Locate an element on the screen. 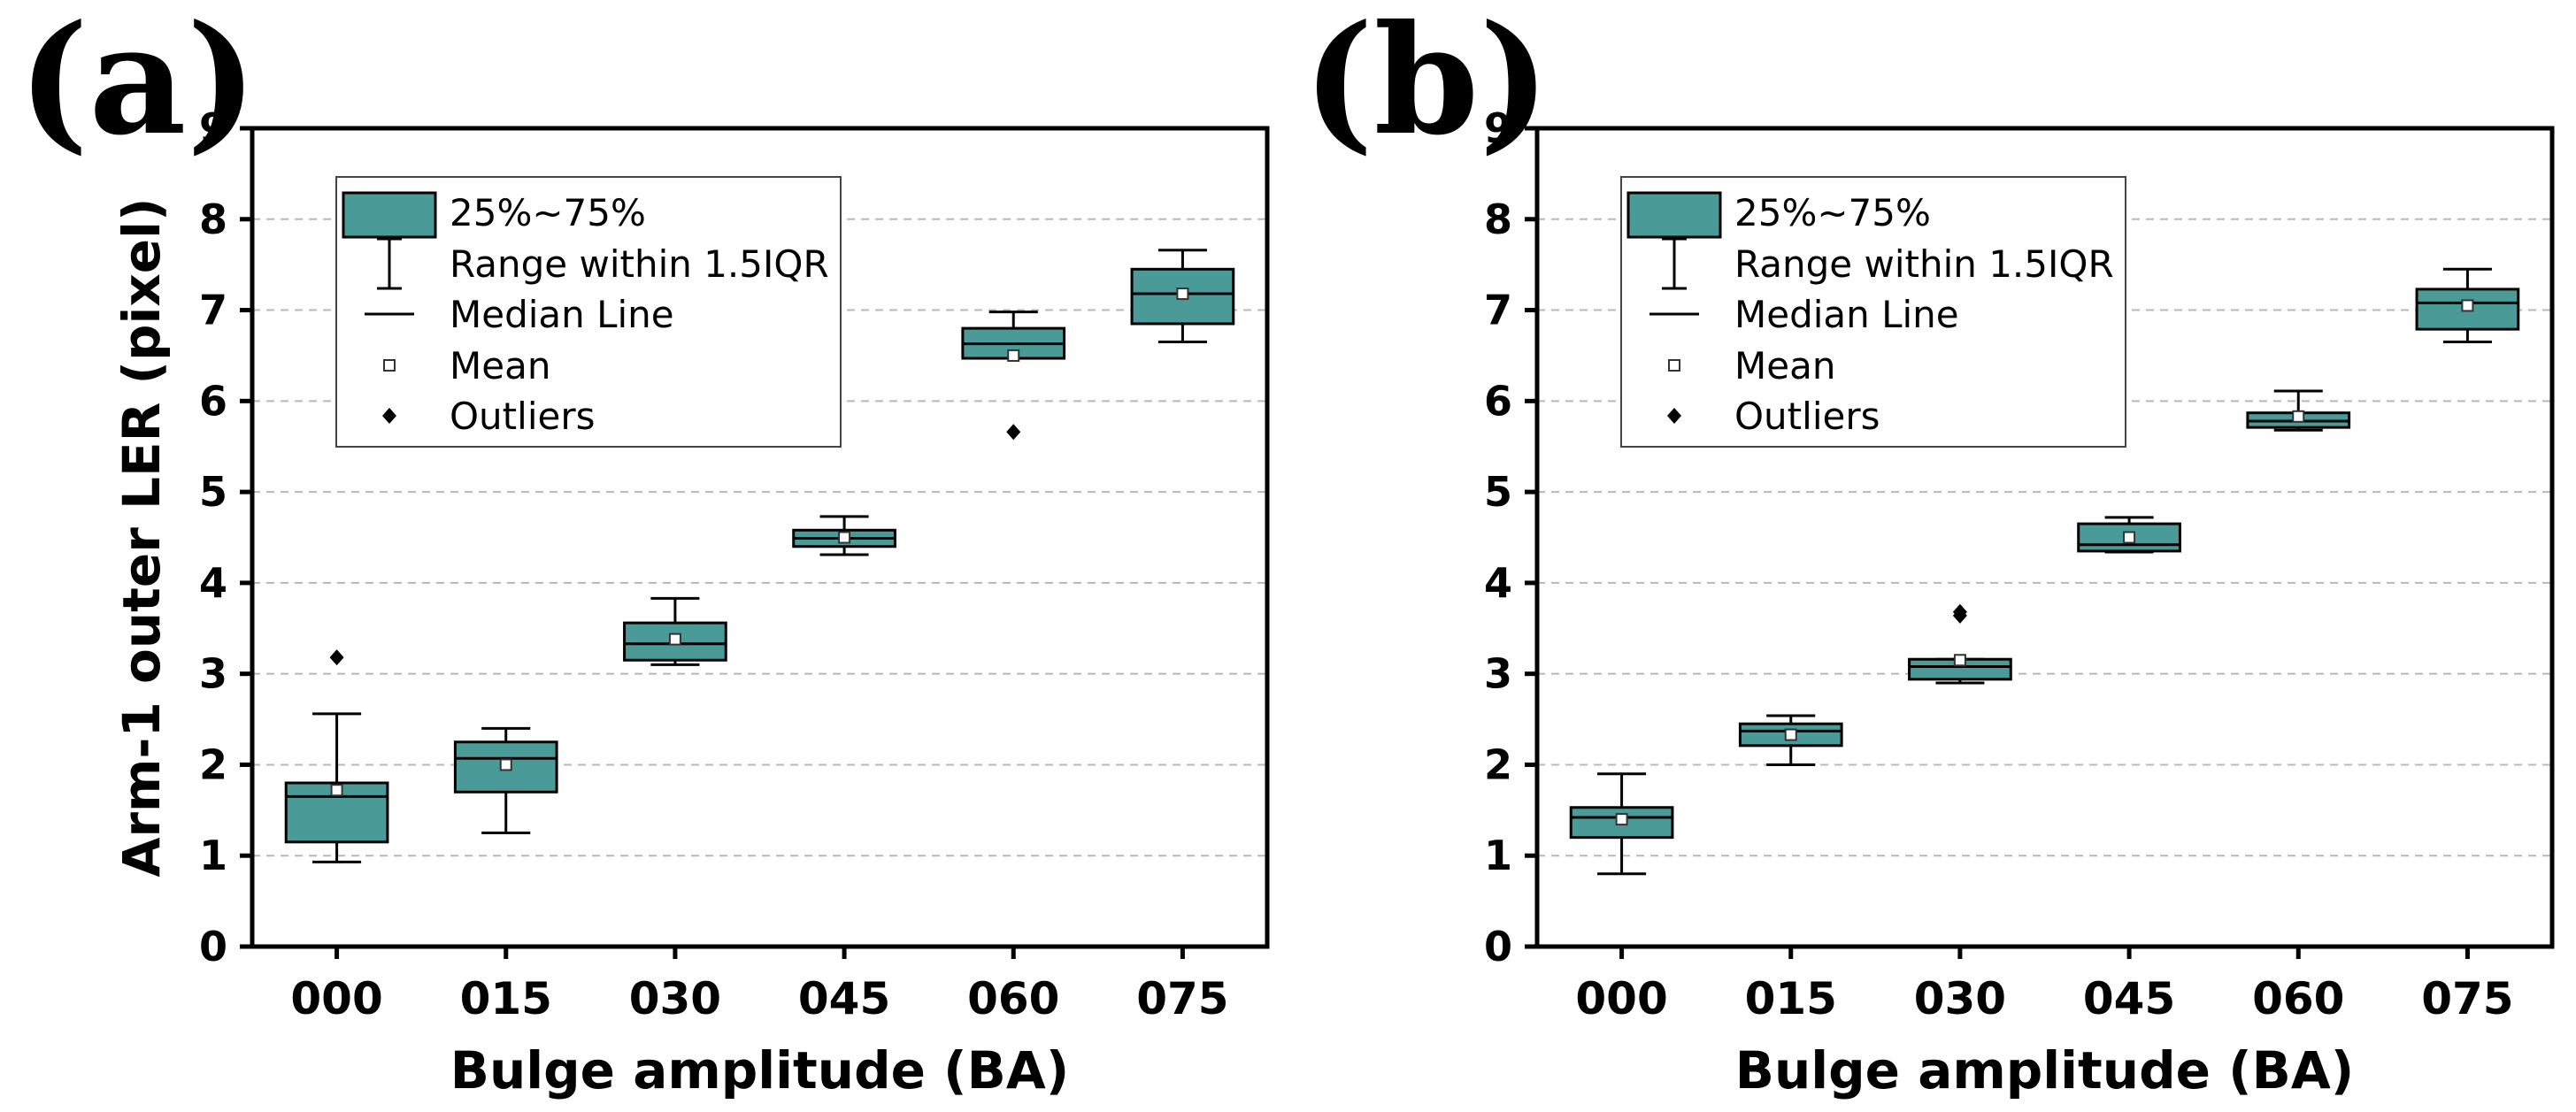 The image size is (2576, 1112). y-axis-title: Arm-1 outer LER (pixel) is located at coordinates (141, 537).